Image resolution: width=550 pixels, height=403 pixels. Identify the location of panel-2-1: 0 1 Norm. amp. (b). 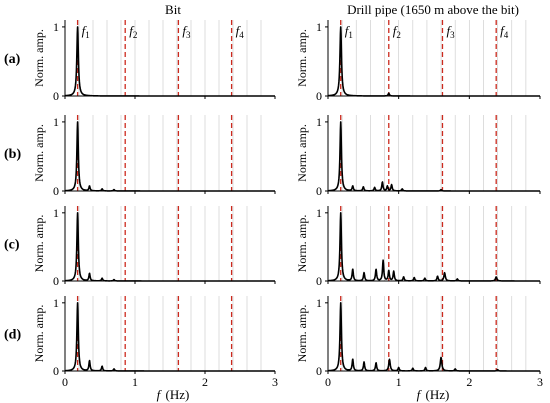
(140, 156).